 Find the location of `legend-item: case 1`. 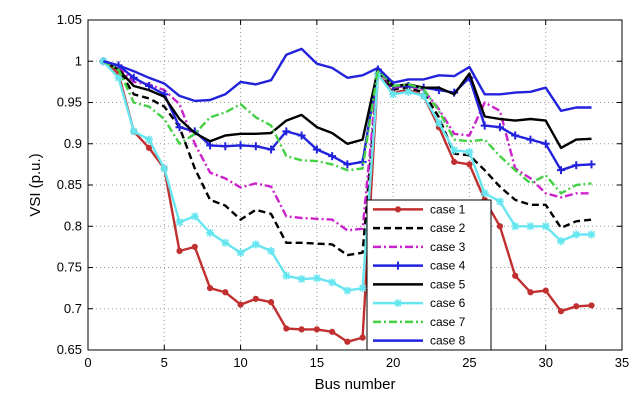

legend-item: case 1 is located at coordinates (419, 209).